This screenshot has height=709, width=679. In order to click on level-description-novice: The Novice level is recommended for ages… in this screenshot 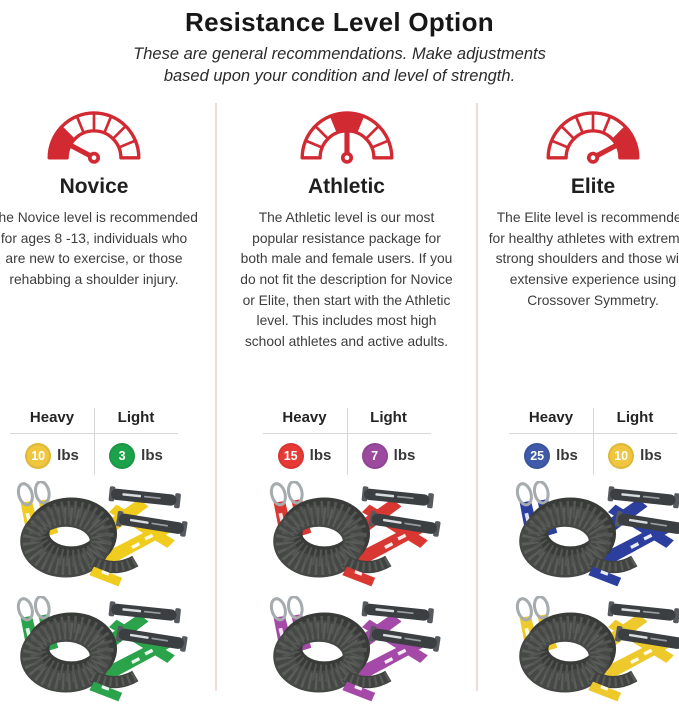, I will do `click(99, 300)`.